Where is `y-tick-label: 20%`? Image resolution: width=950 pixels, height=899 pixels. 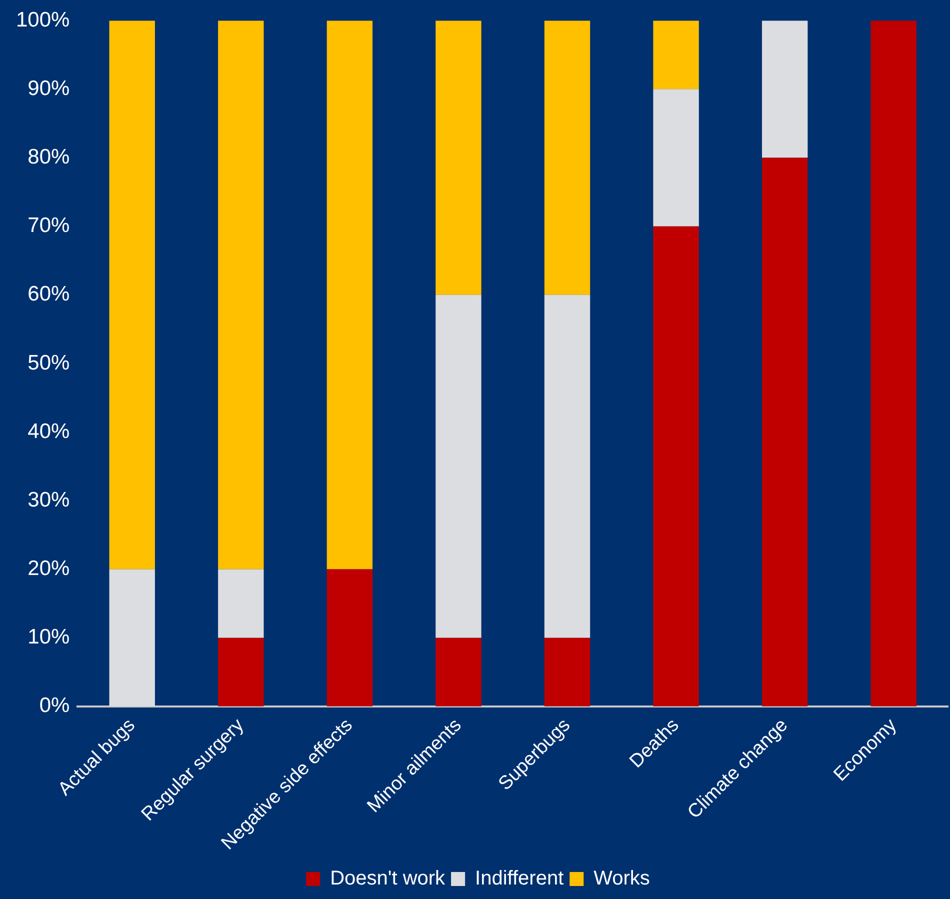 y-tick-label: 20% is located at coordinates (49, 568).